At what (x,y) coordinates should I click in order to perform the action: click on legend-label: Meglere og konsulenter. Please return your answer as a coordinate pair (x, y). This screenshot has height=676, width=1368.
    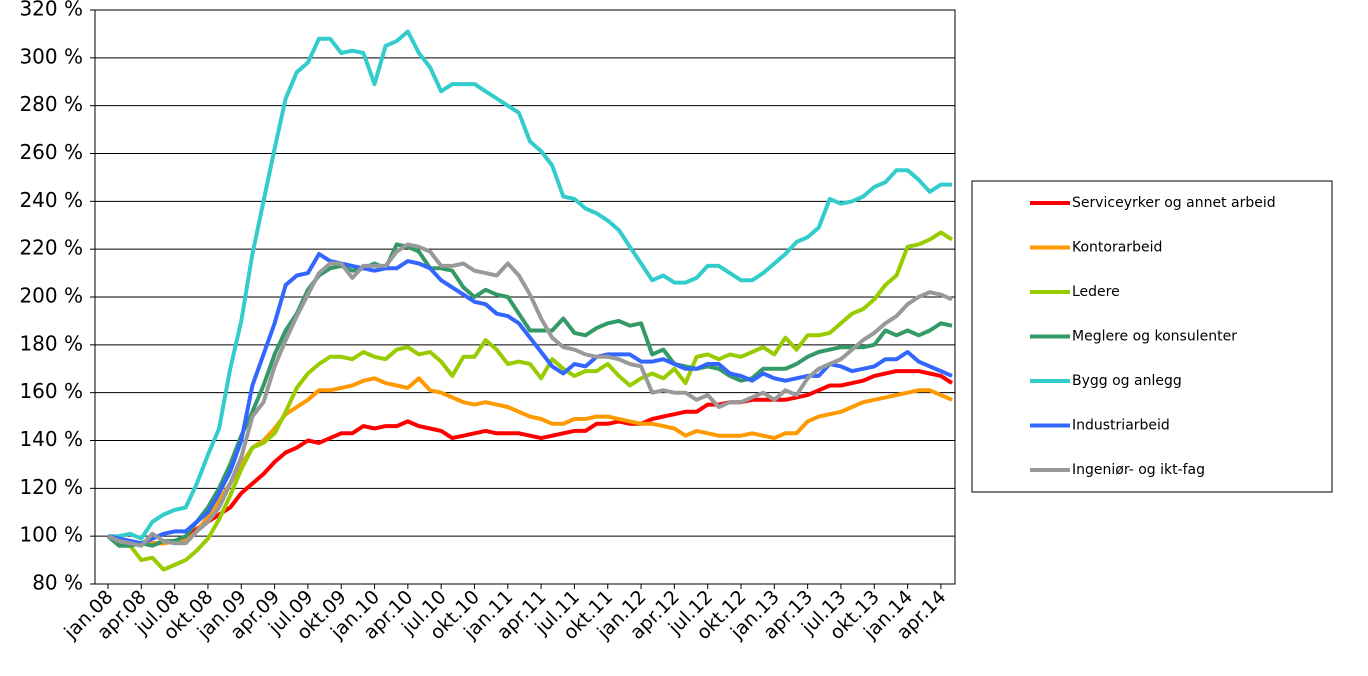
    Looking at the image, I should click on (1154, 337).